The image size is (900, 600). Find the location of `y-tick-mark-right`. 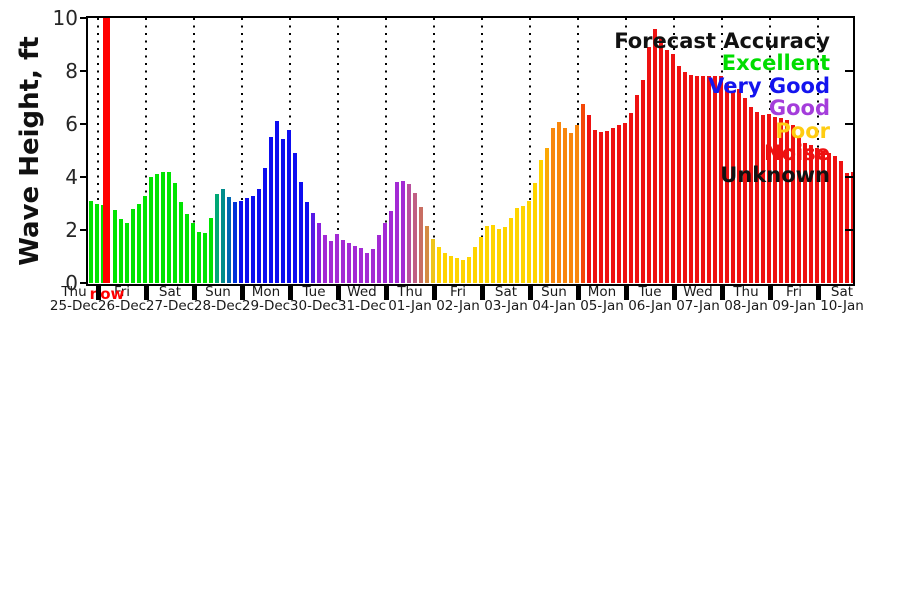

y-tick-mark-right is located at coordinates (849, 71).